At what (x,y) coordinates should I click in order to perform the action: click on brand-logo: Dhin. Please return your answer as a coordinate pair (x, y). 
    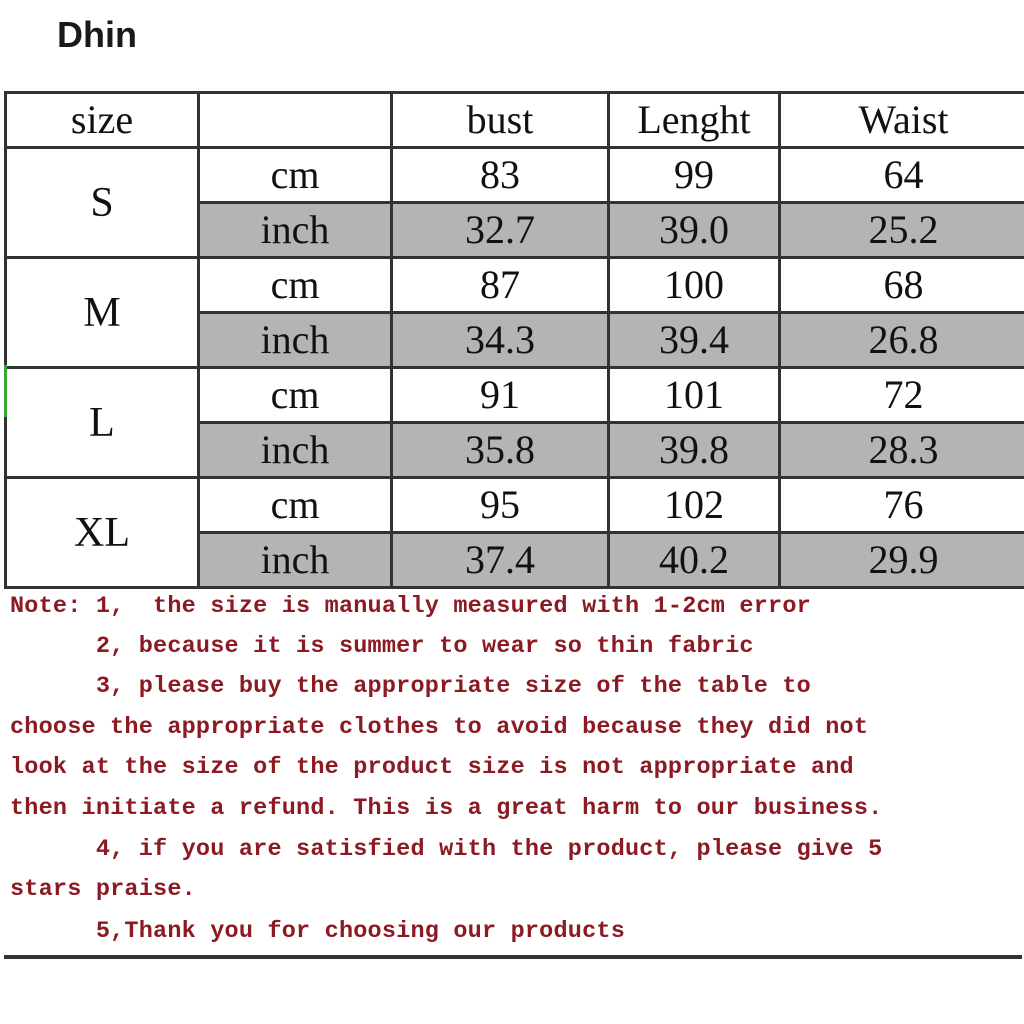
    Looking at the image, I should click on (97, 34).